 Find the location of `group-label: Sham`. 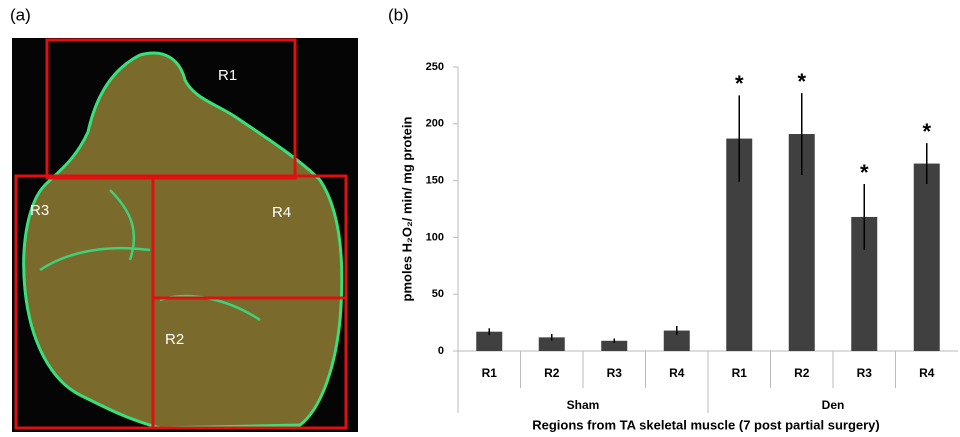

group-label: Sham is located at coordinates (583, 405).